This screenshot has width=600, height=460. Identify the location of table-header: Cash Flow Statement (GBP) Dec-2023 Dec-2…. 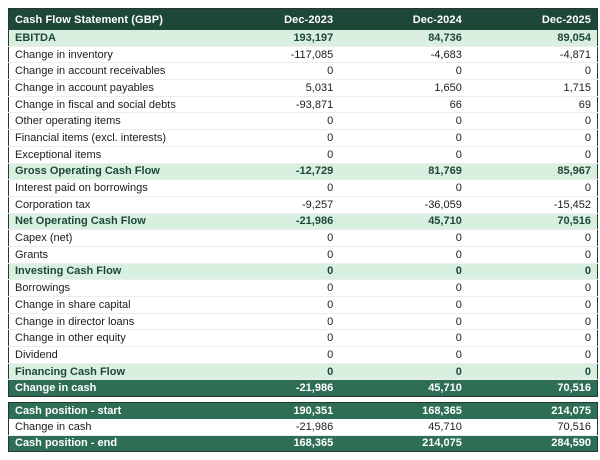
(303, 19).